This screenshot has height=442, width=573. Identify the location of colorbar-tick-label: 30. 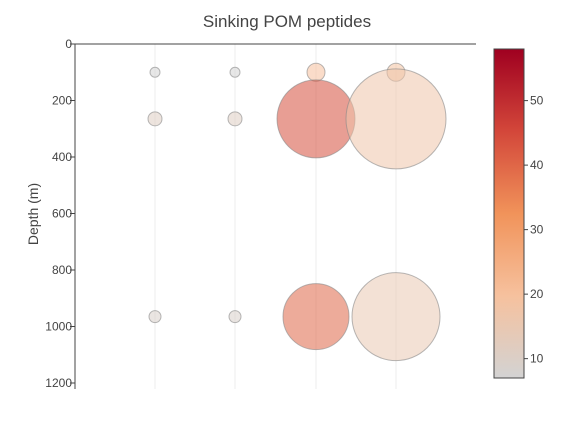
(537, 230).